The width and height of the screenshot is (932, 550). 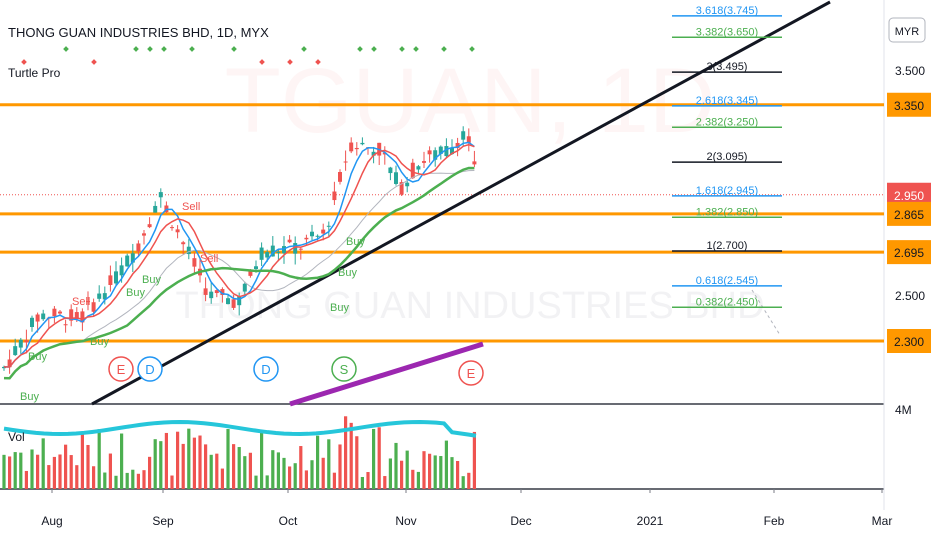 What do you see at coordinates (136, 49) in the screenshot?
I see `signal-dot` at bounding box center [136, 49].